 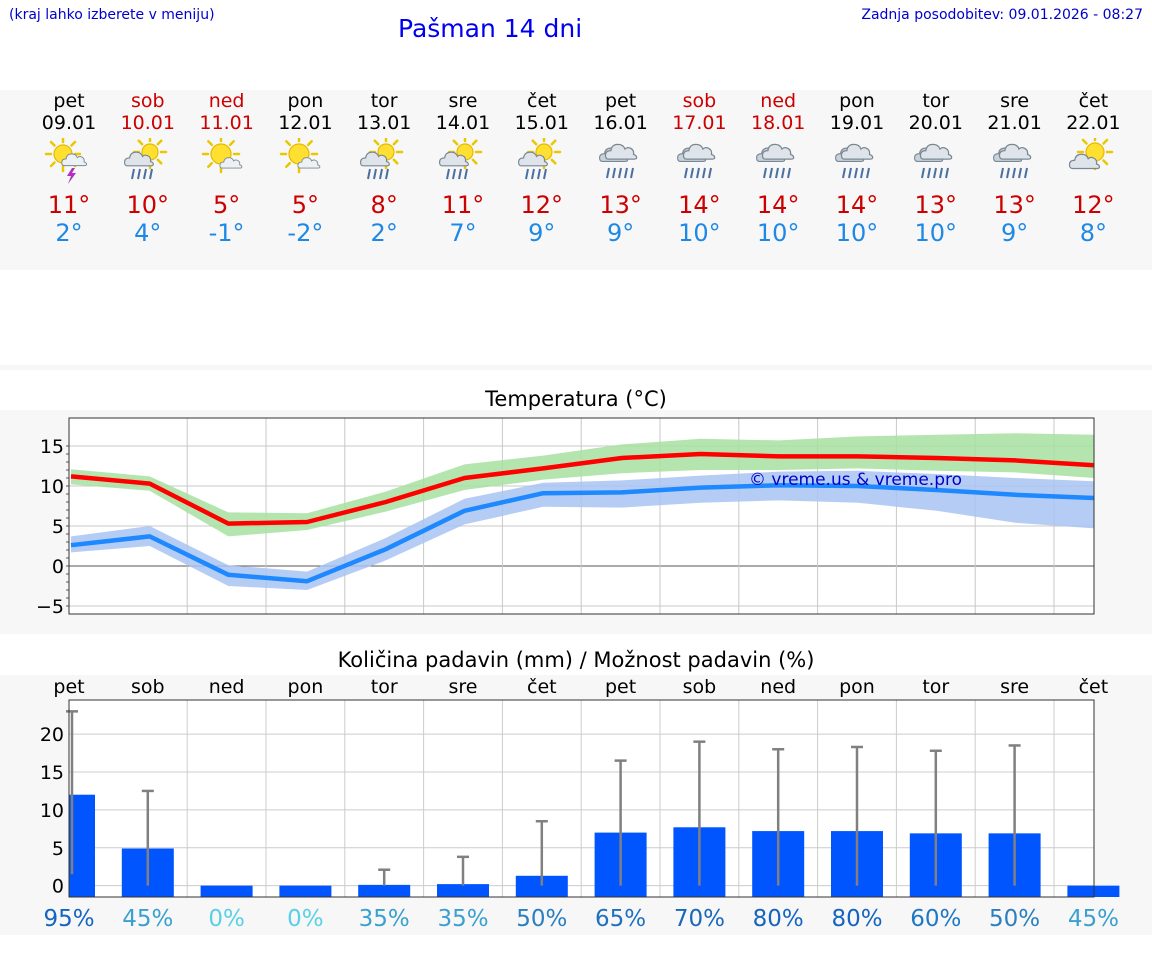 I want to click on day-date: 18.01, so click(x=778, y=123).